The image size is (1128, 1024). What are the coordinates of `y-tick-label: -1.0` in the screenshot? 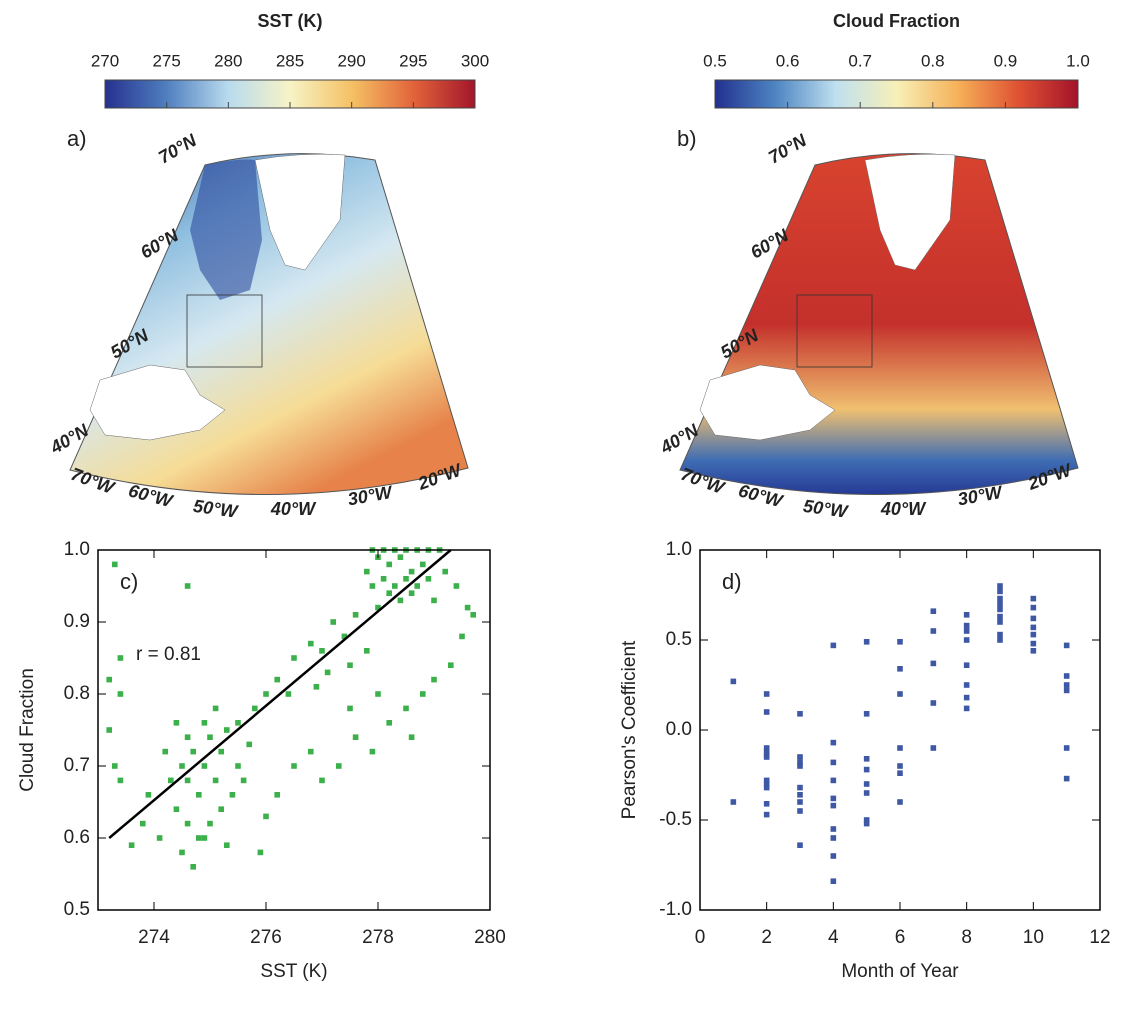 It's located at (675, 909).